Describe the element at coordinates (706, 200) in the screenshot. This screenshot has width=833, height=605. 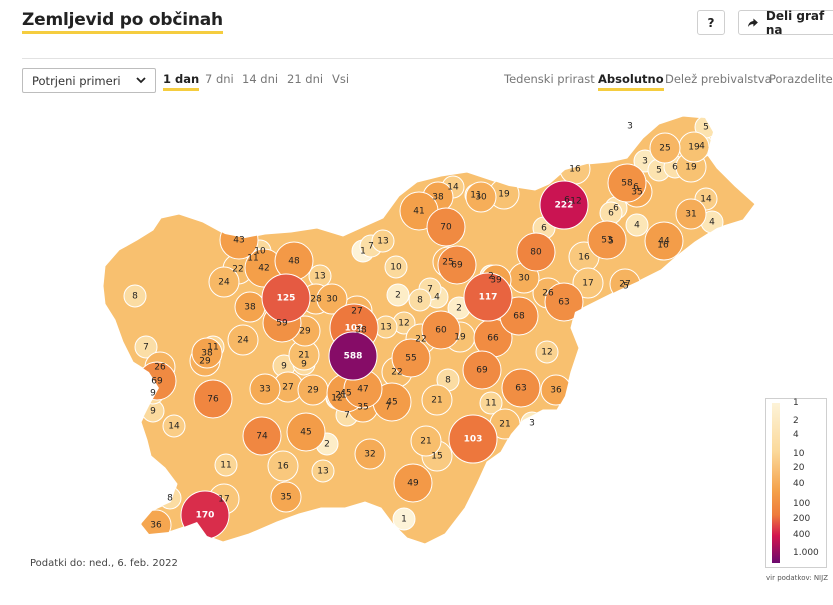
I see `municipality-value-label: 14` at that location.